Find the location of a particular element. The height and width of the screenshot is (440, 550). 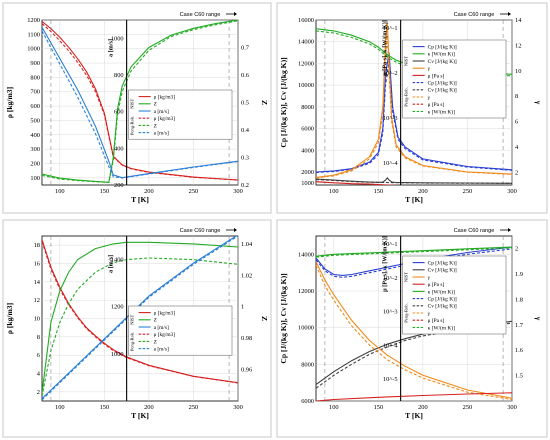

y-right-tick-label: 0.5 is located at coordinates (245, 103).